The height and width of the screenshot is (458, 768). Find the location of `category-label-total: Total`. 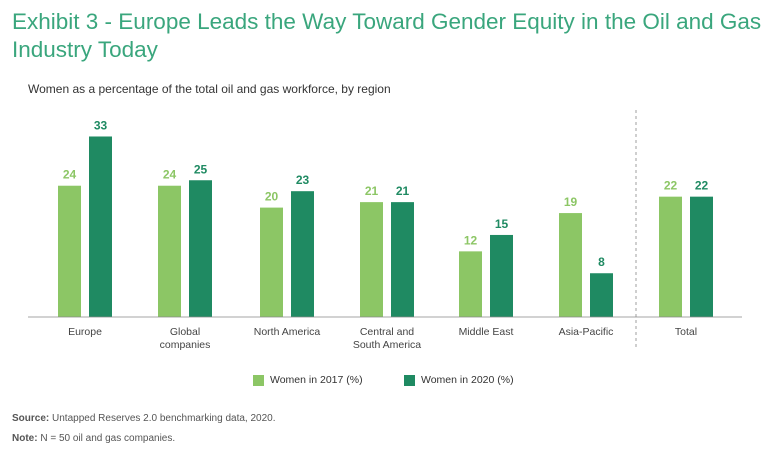

category-label-total: Total is located at coordinates (686, 332).